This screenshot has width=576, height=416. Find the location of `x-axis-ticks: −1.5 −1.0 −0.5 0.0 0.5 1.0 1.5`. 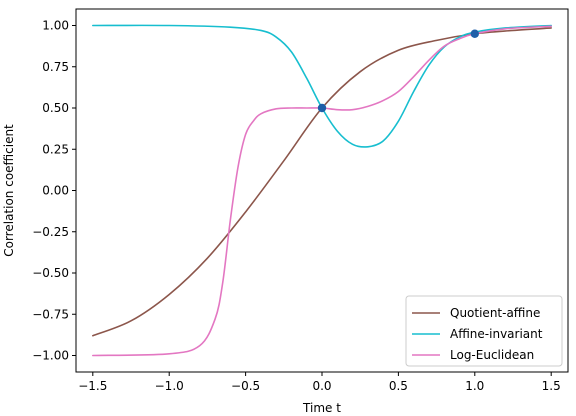

x-axis-ticks: −1.5 −1.0 −0.5 0.0 0.5 1.0 1.5 is located at coordinates (319, 382).